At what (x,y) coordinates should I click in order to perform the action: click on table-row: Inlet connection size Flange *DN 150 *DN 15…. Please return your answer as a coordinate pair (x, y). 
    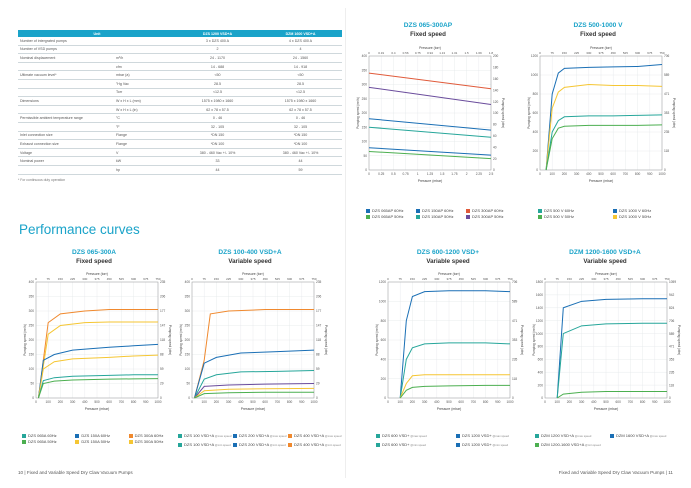
    Looking at the image, I should click on (180, 136).